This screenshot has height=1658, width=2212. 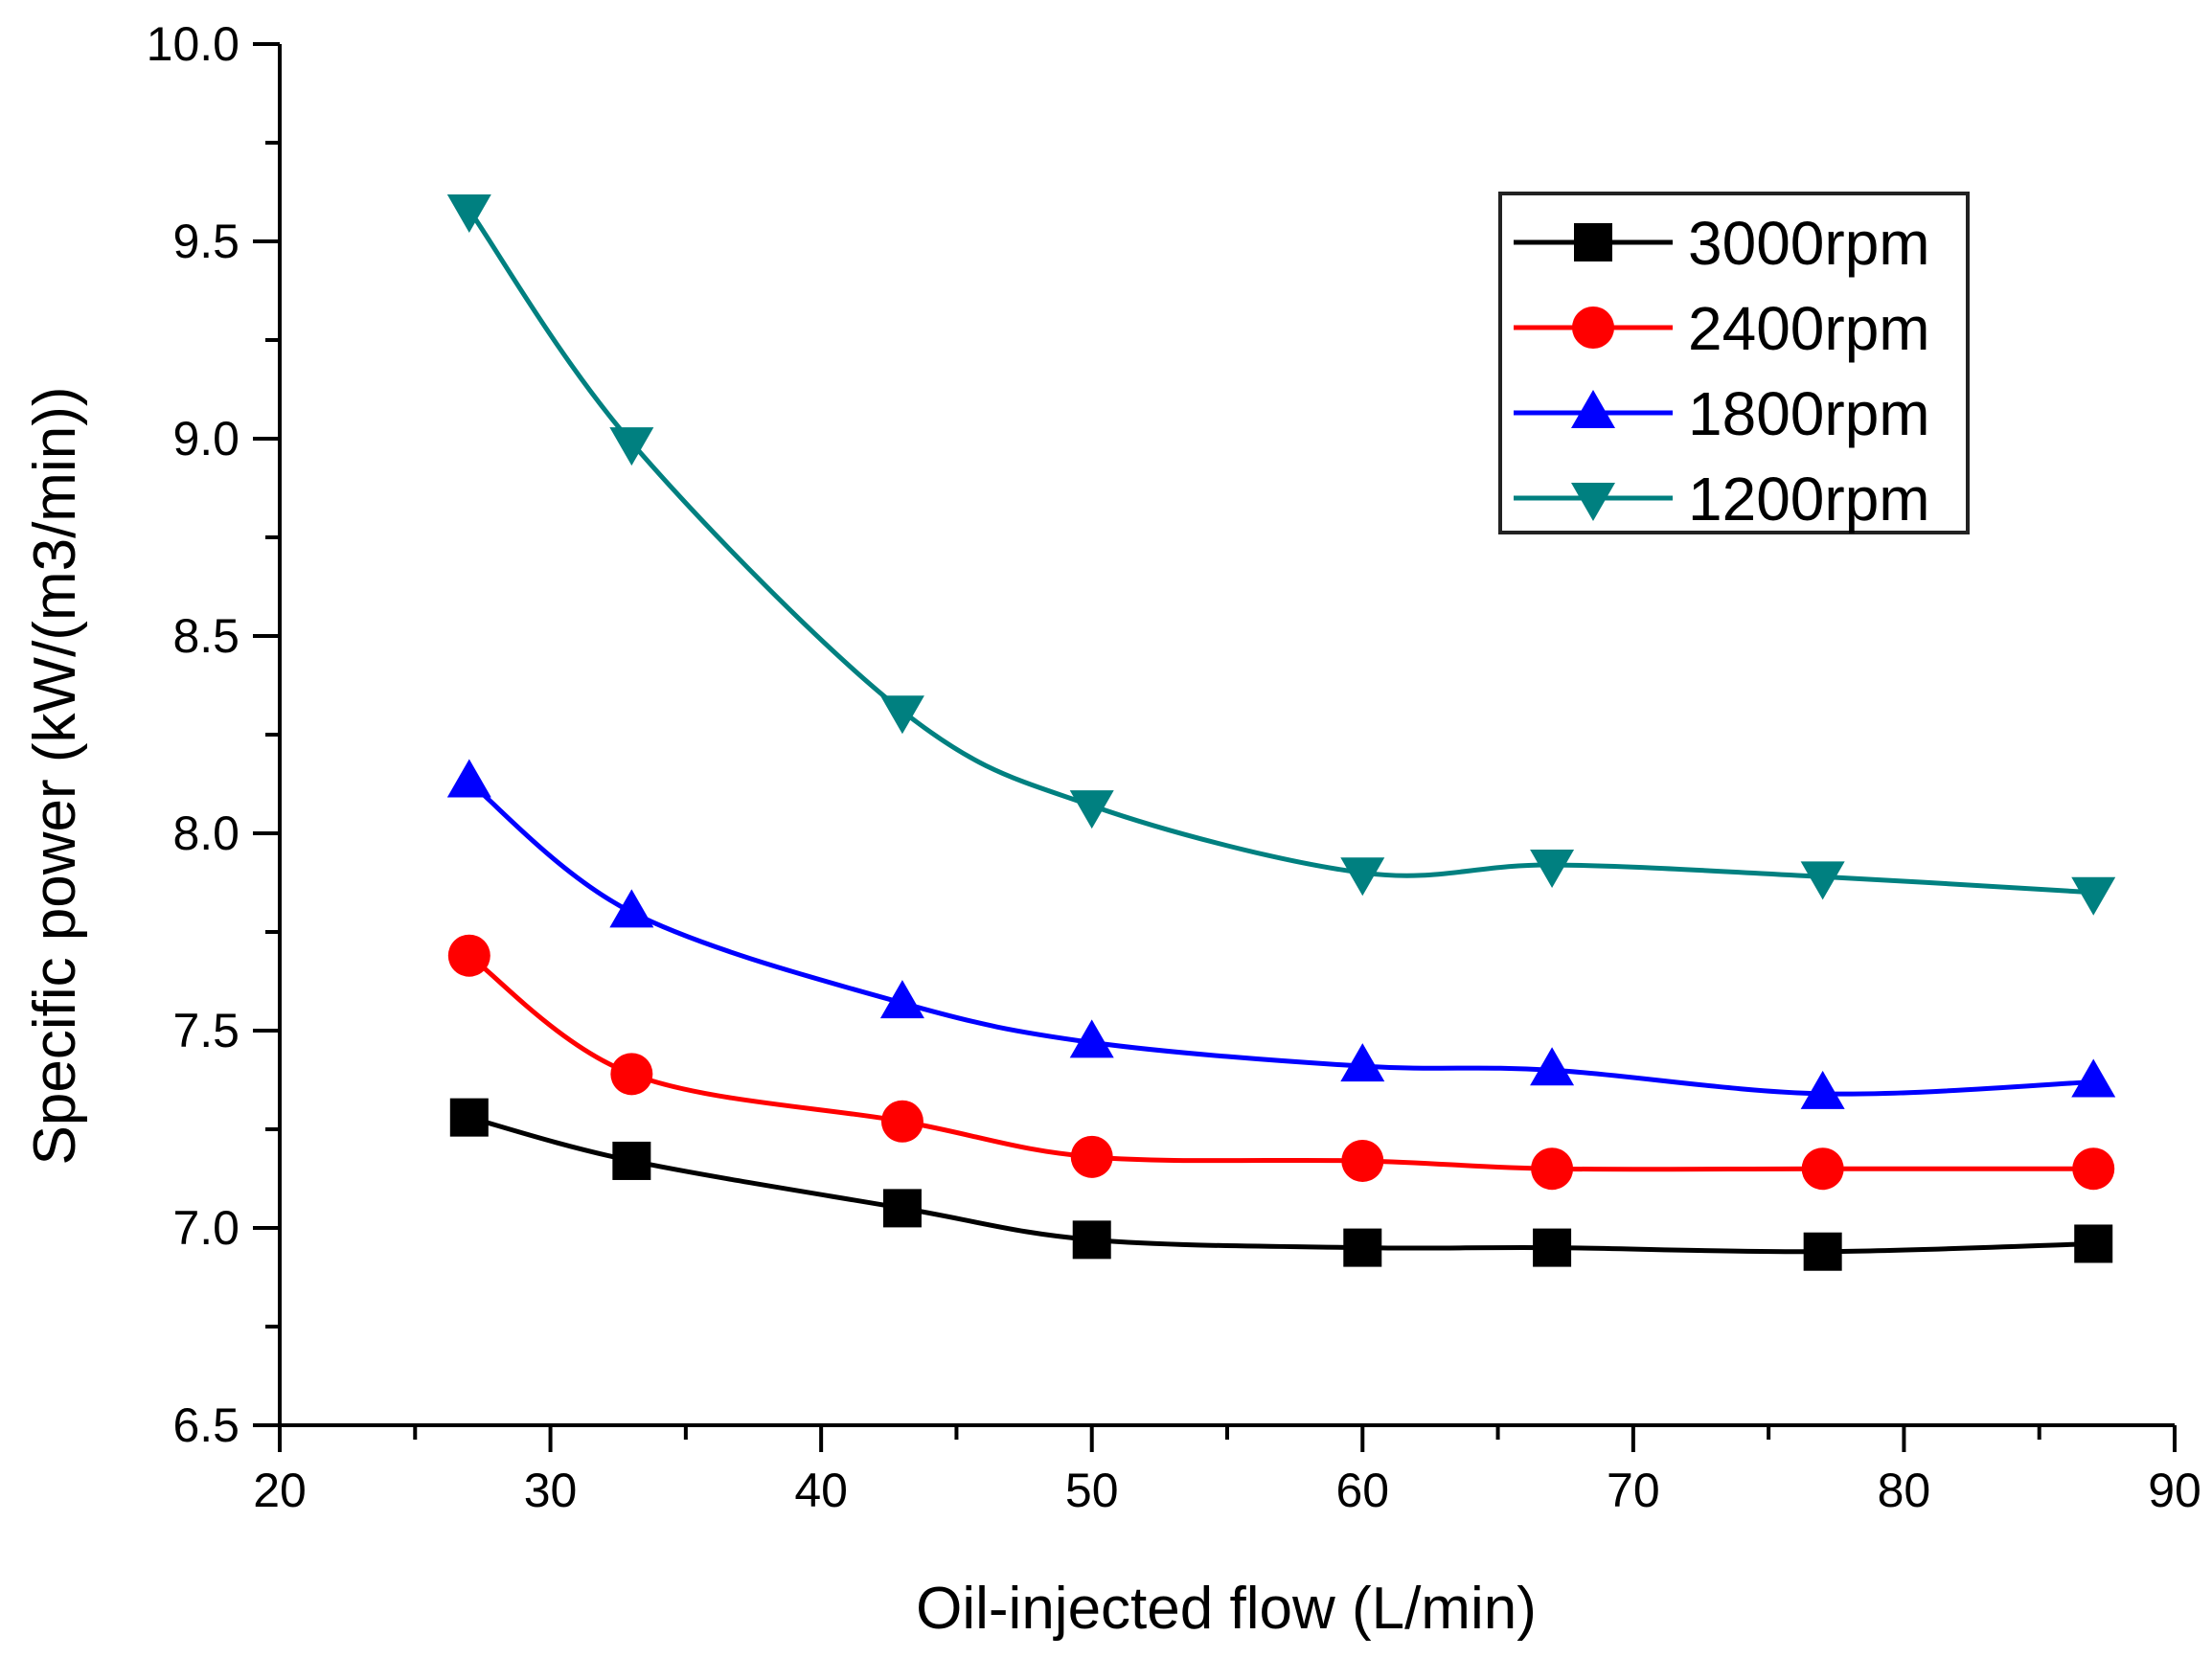 What do you see at coordinates (1593, 409) in the screenshot?
I see `legend-marker-1800rpm` at bounding box center [1593, 409].